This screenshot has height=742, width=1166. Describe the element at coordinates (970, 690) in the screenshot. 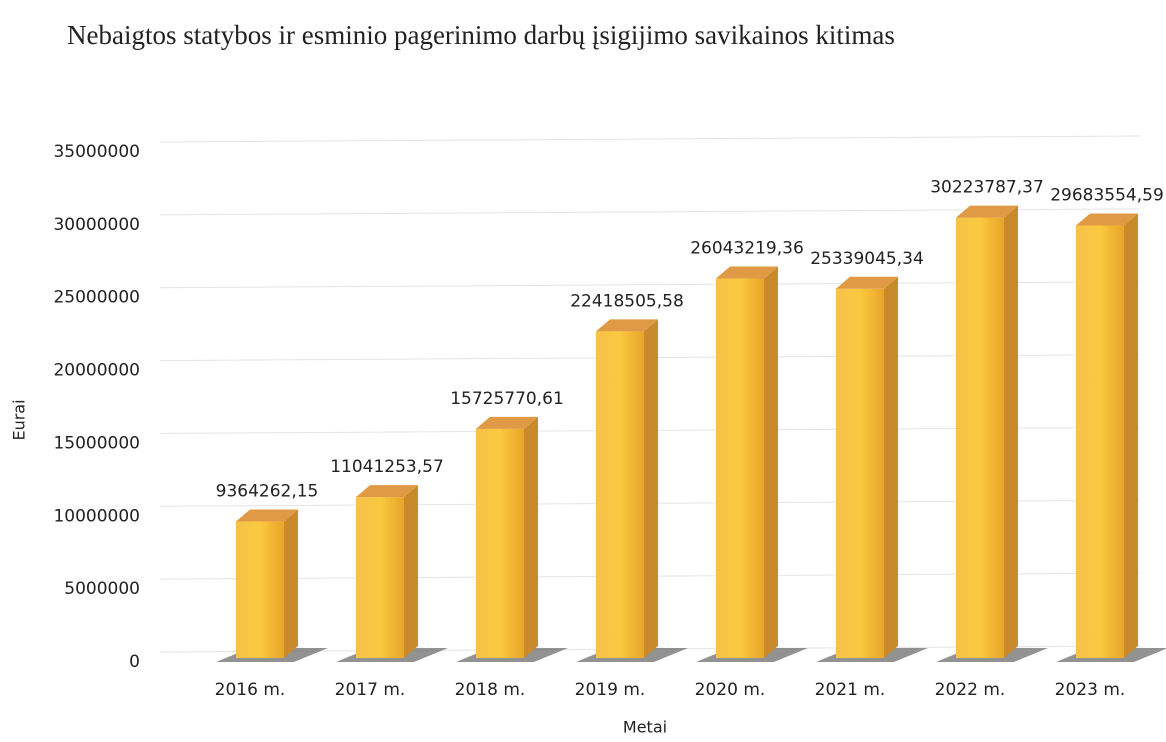

I see `x-tick-label: 2022 m.` at that location.